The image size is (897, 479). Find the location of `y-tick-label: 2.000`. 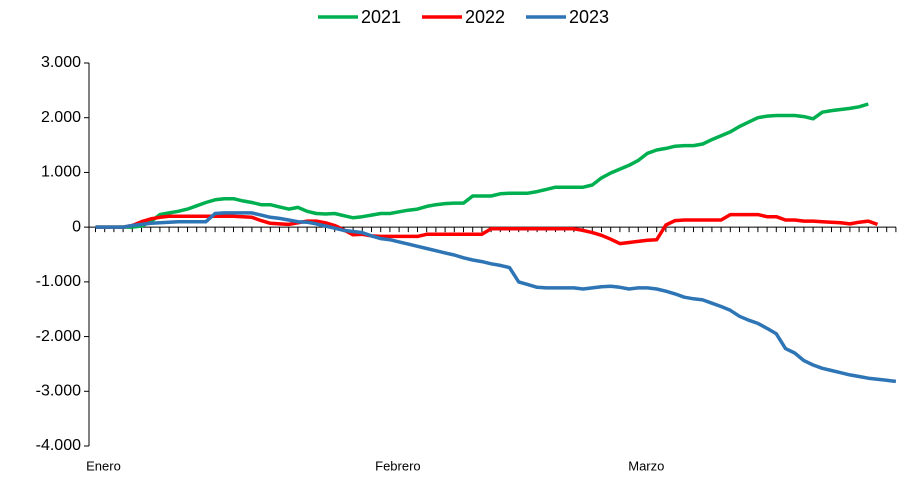

y-tick-label: 2.000 is located at coordinates (61, 117).